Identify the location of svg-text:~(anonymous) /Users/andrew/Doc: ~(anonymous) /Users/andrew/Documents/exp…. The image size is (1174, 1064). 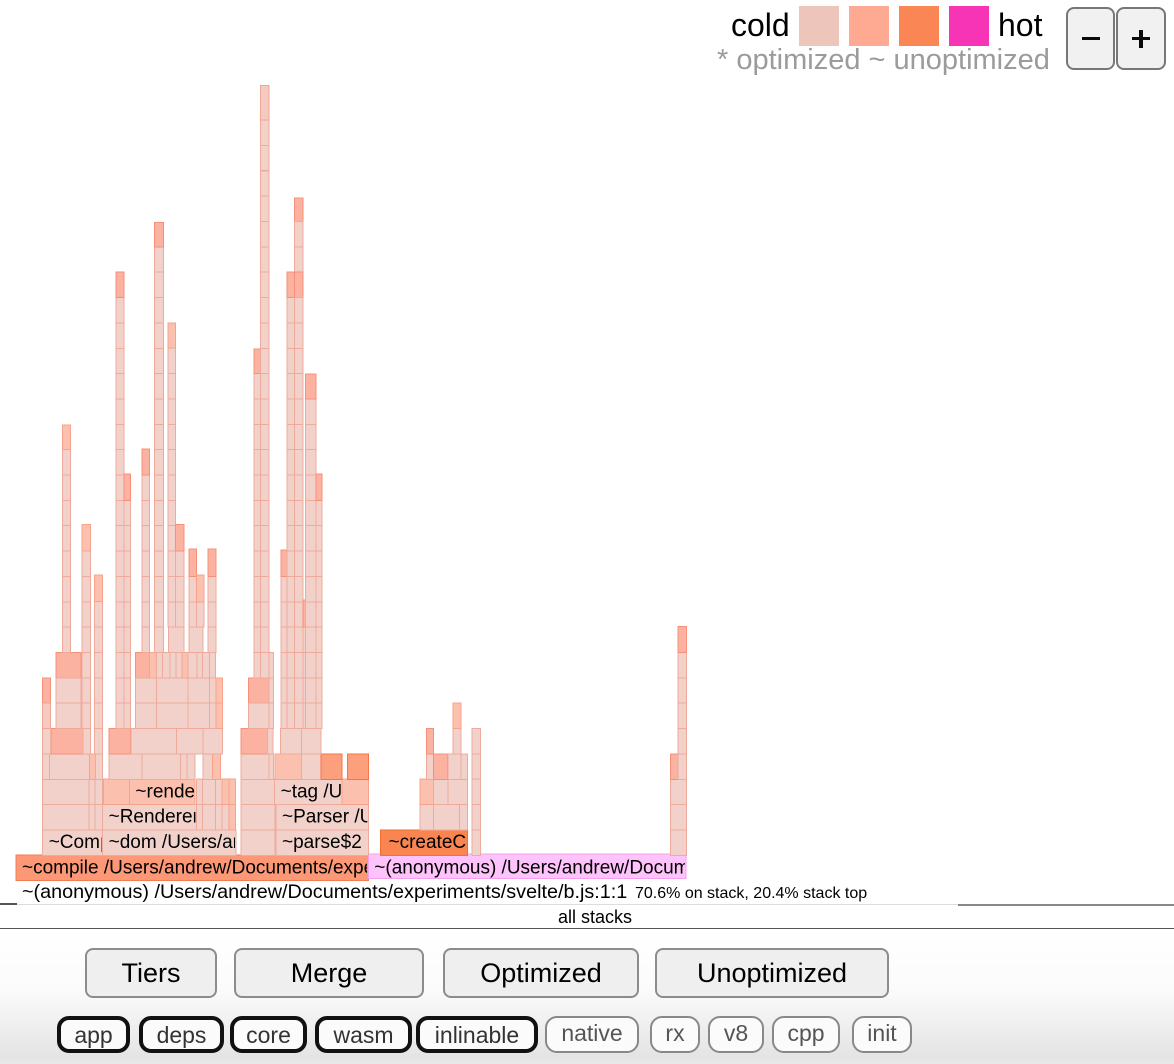
(604, 867).